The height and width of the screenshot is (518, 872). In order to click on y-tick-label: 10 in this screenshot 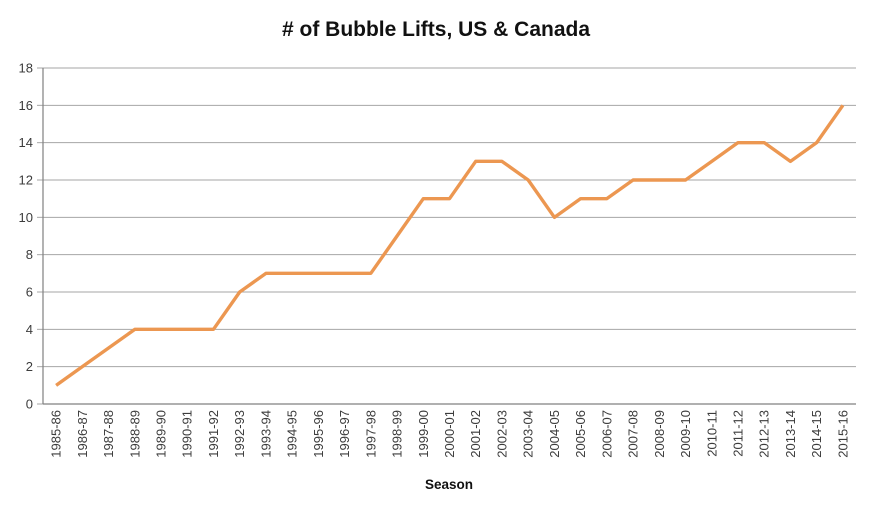, I will do `click(26, 217)`.